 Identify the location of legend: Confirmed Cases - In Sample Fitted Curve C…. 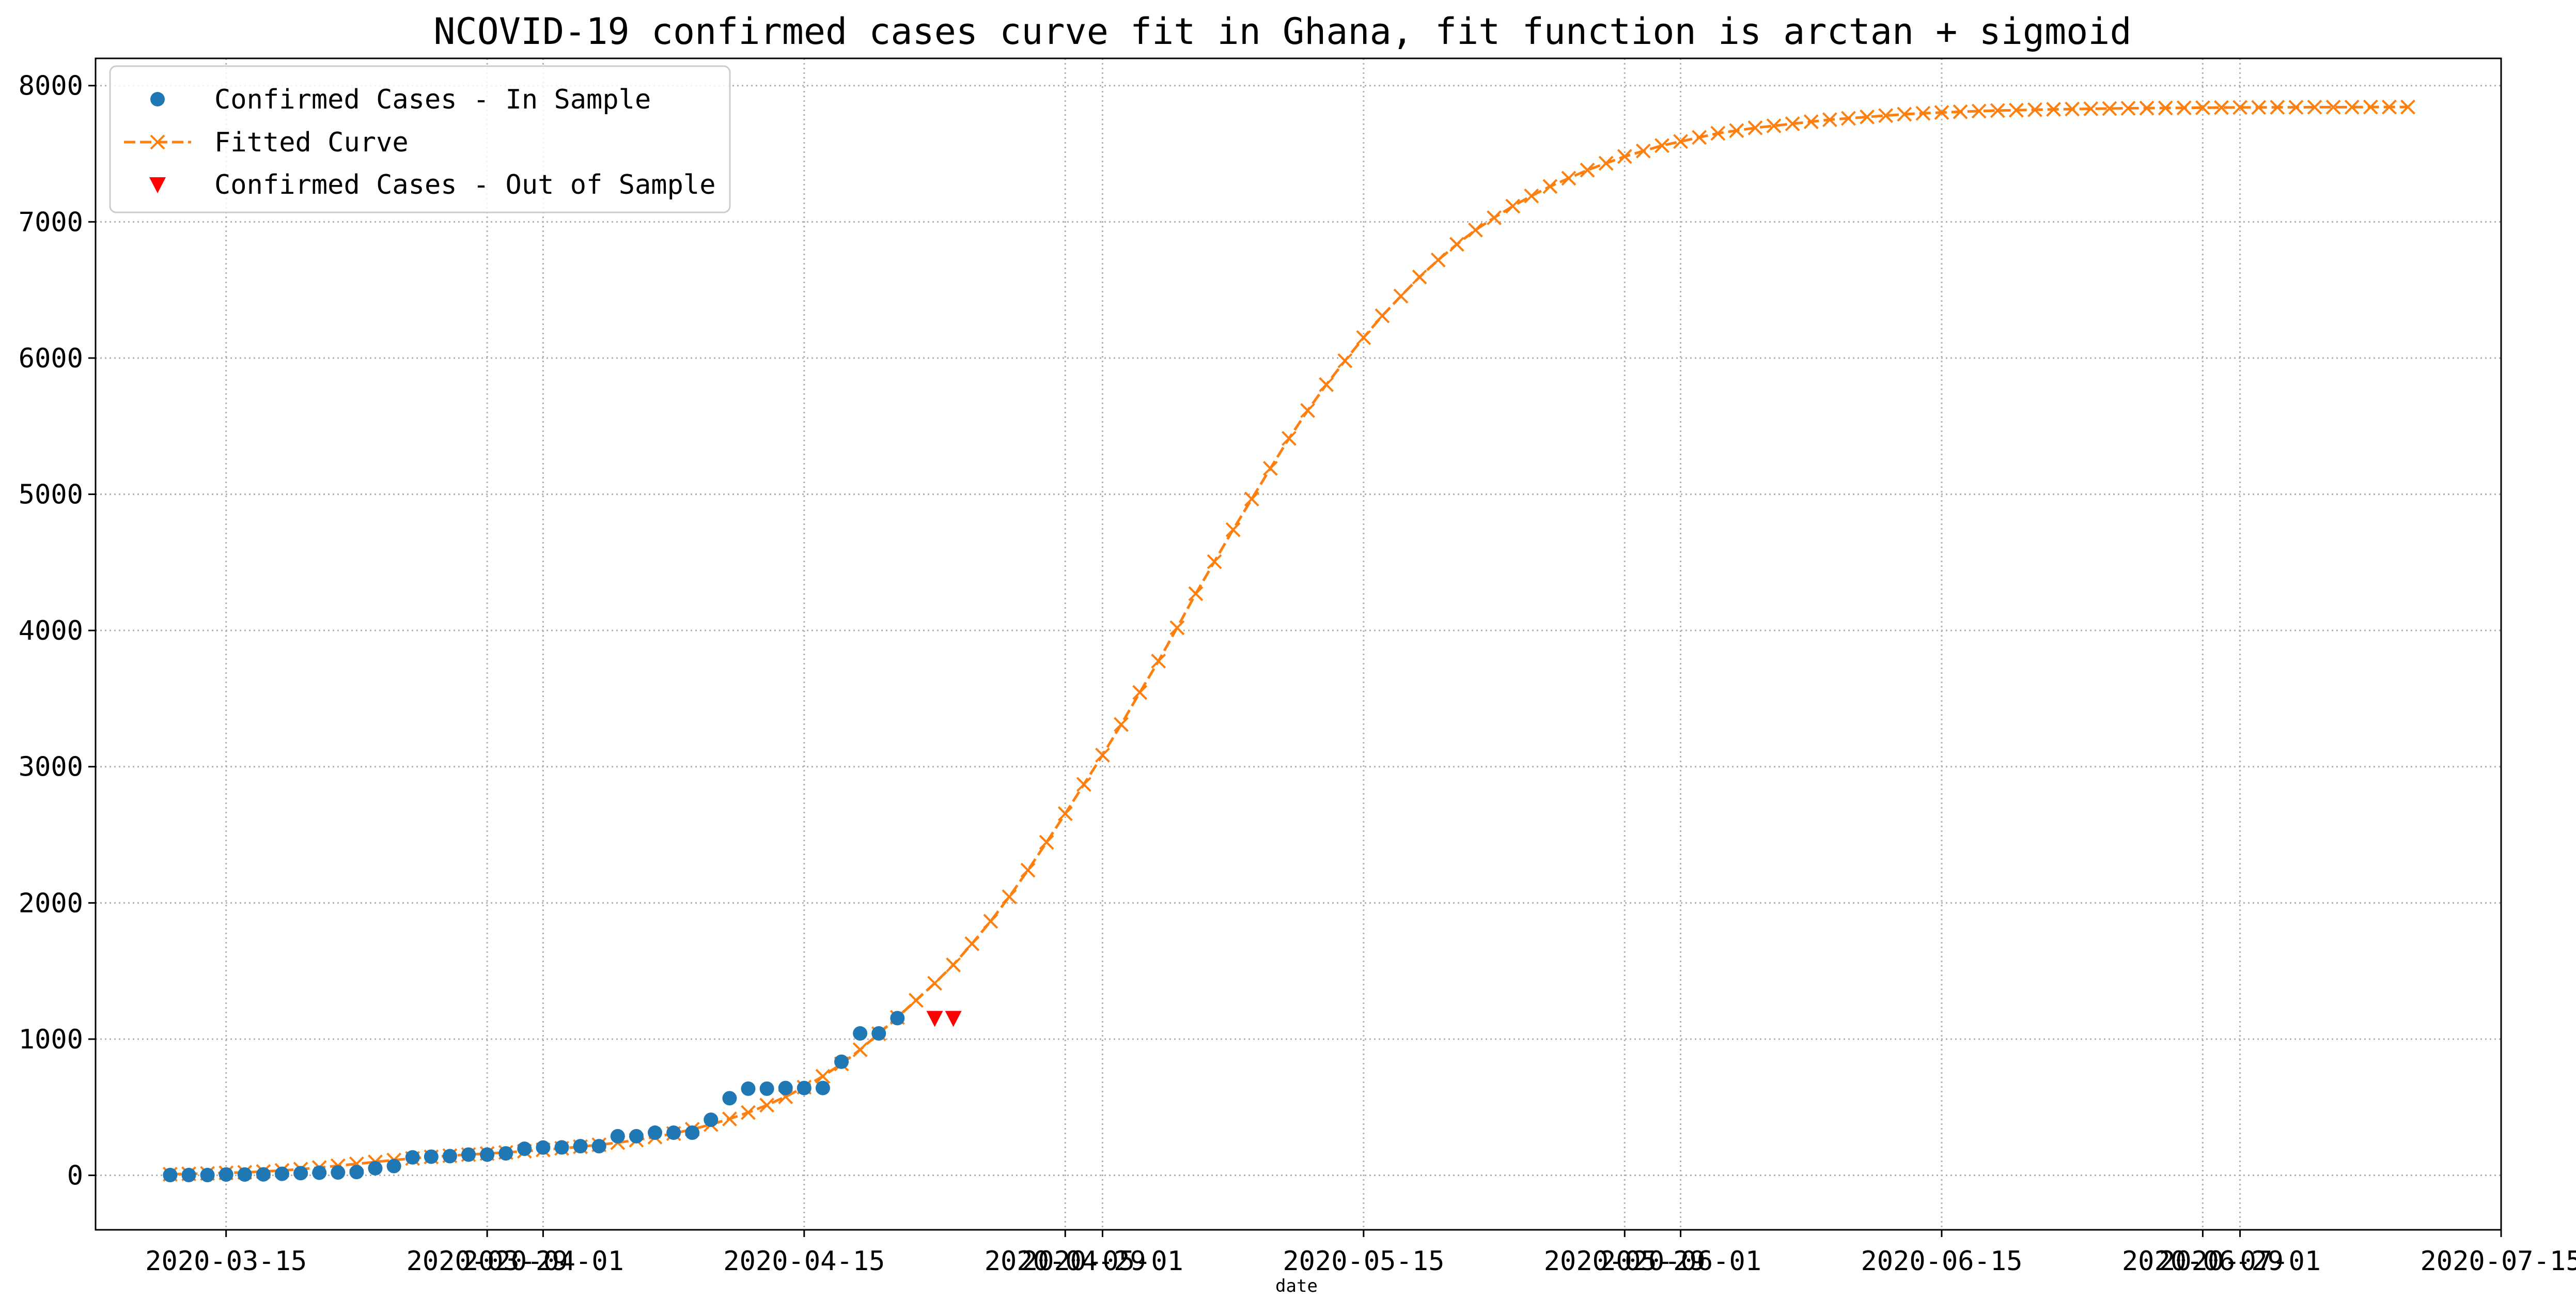
(420, 139).